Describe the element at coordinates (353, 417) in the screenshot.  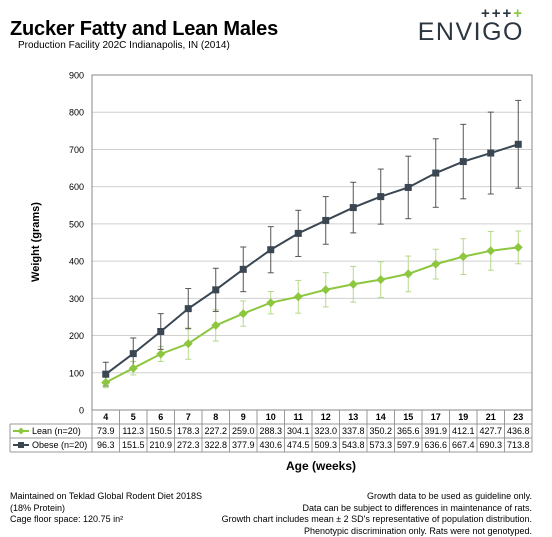
I see `x-tick-label: 13` at that location.